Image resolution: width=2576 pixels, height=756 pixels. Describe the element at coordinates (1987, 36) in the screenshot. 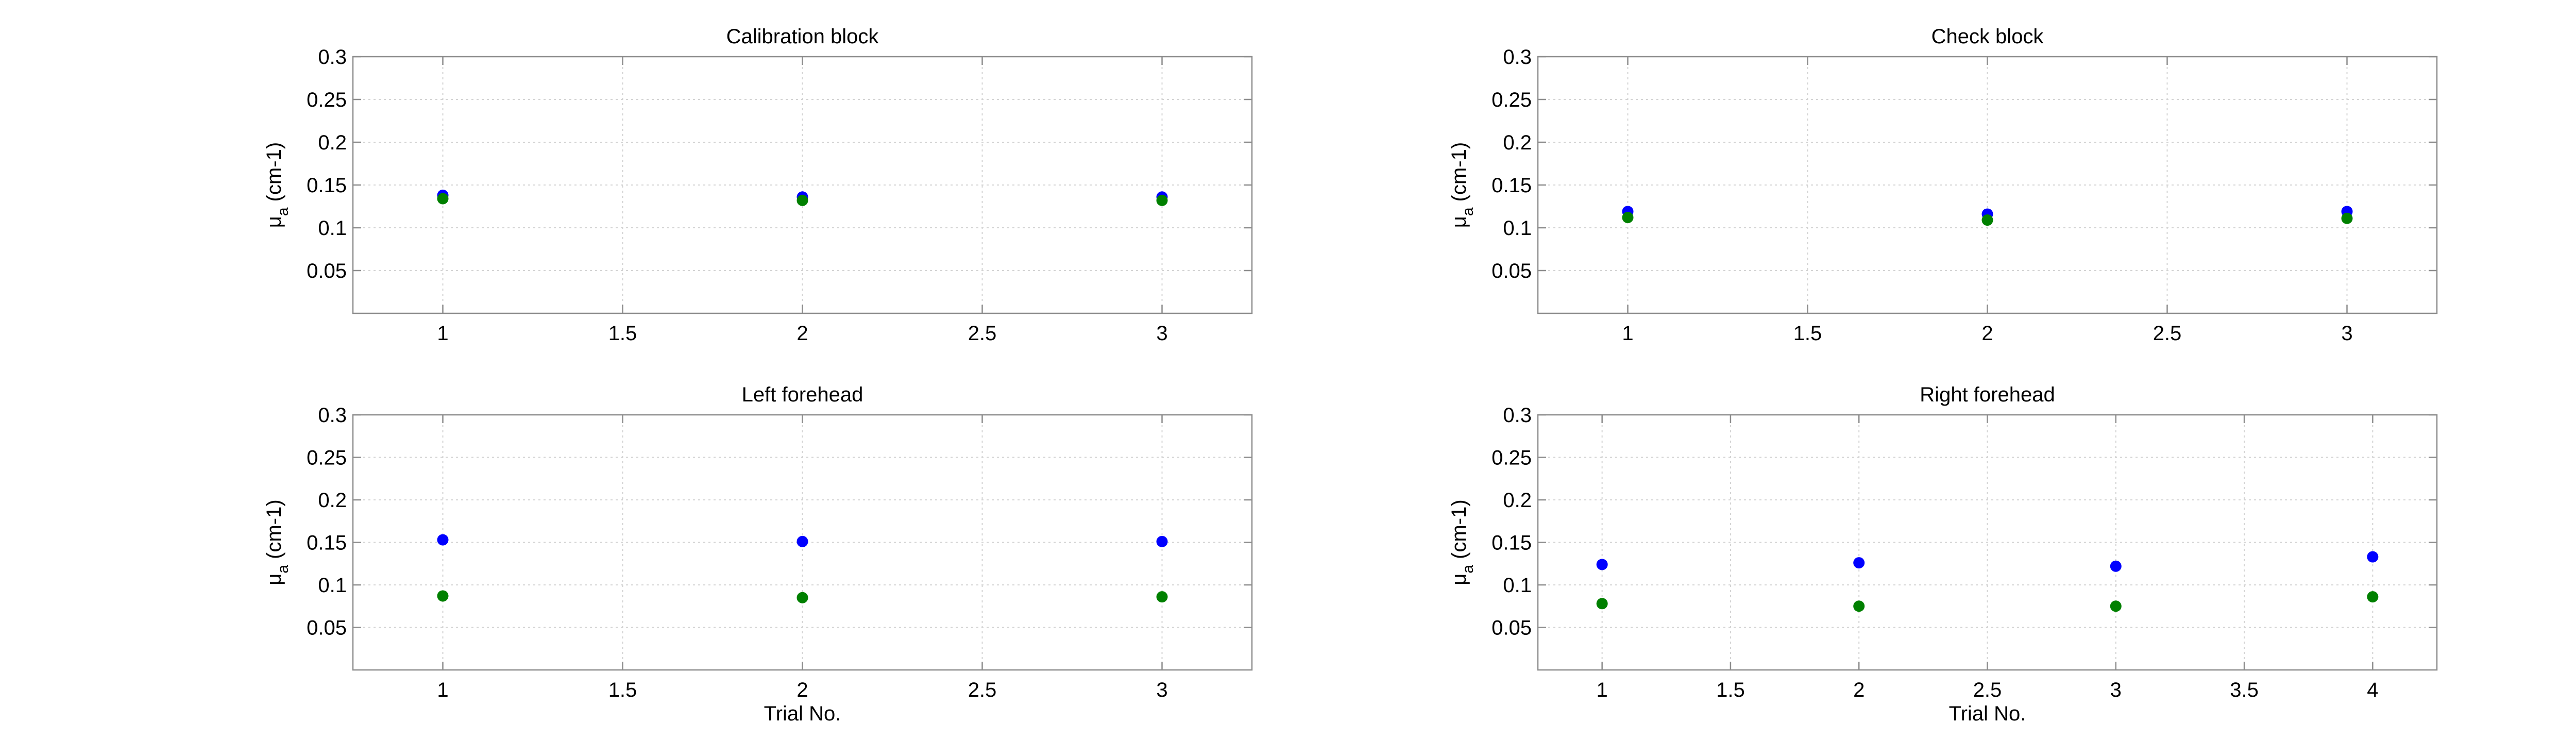

I see `chart-title: Check block` at that location.